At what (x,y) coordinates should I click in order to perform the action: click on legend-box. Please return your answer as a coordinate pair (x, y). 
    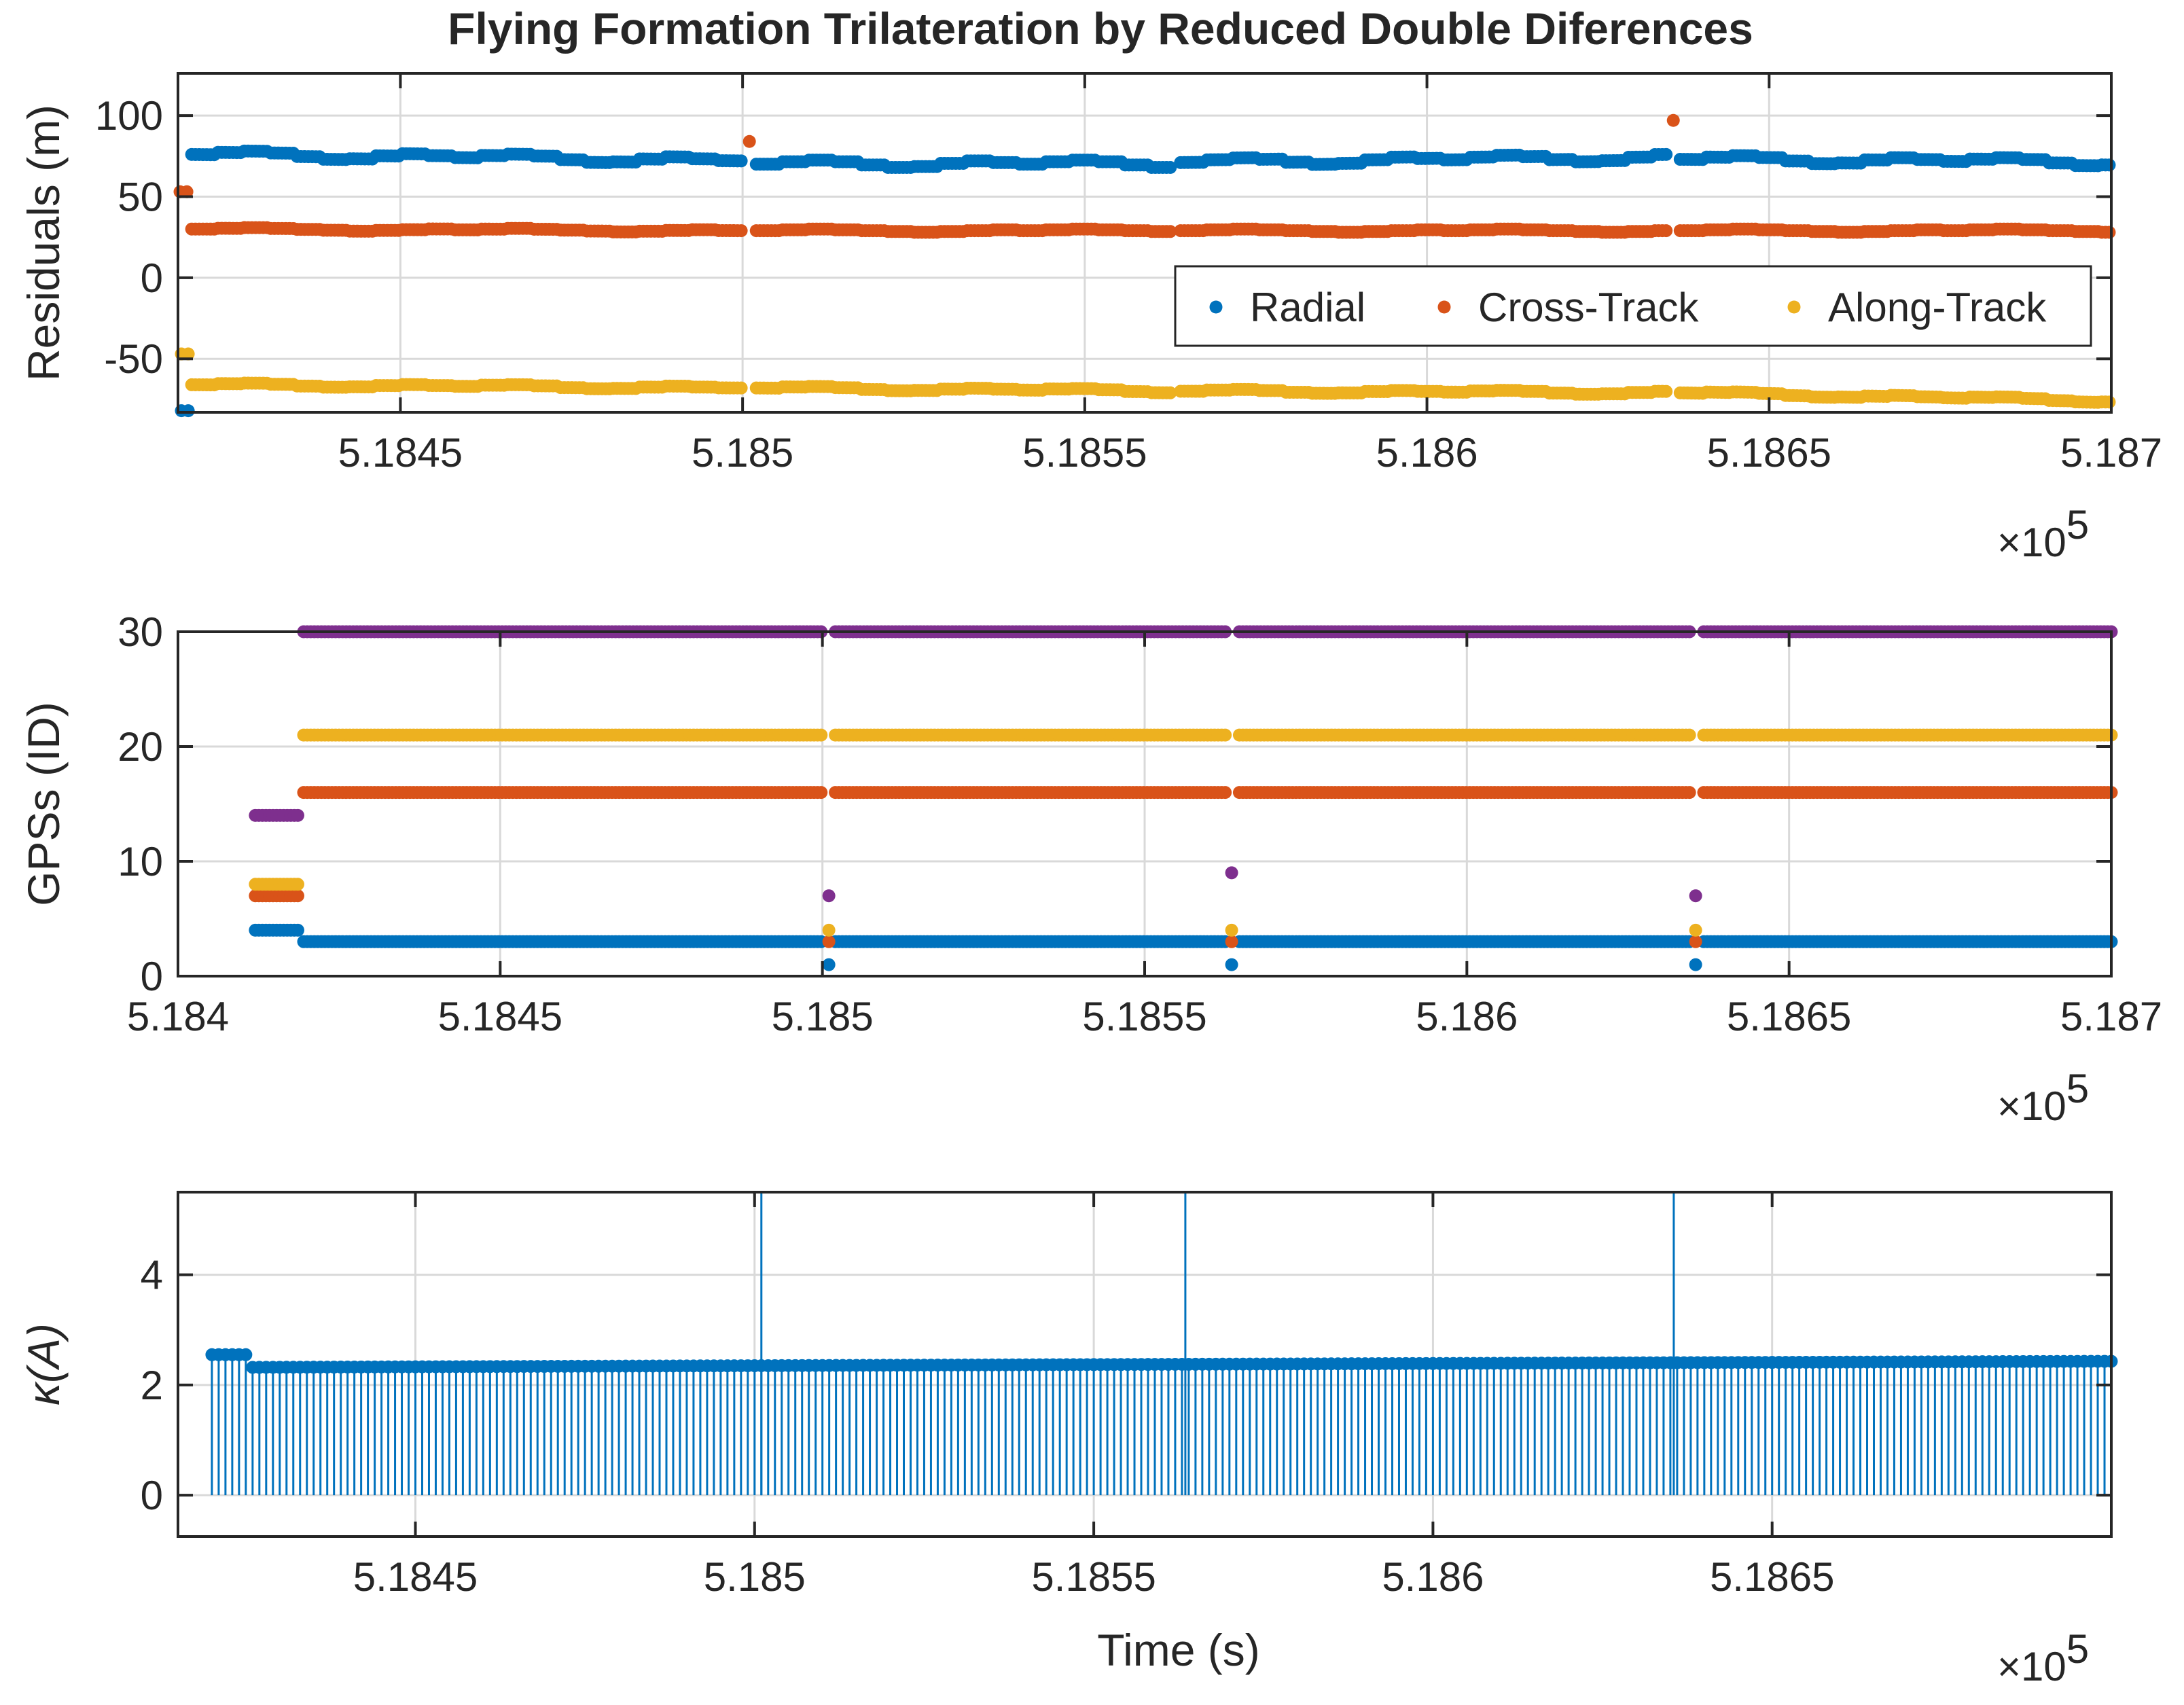
    Looking at the image, I should click on (1633, 306).